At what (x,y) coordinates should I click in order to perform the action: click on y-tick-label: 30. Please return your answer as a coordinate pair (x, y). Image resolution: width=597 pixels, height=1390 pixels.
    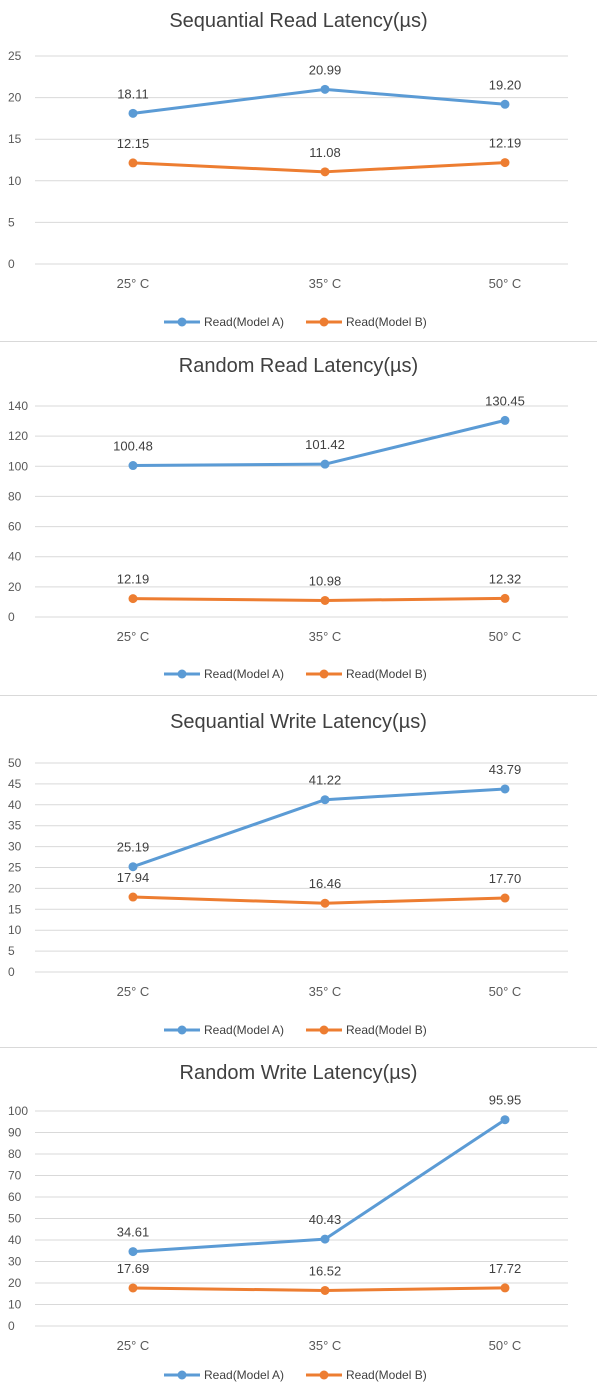
    Looking at the image, I should click on (15, 847).